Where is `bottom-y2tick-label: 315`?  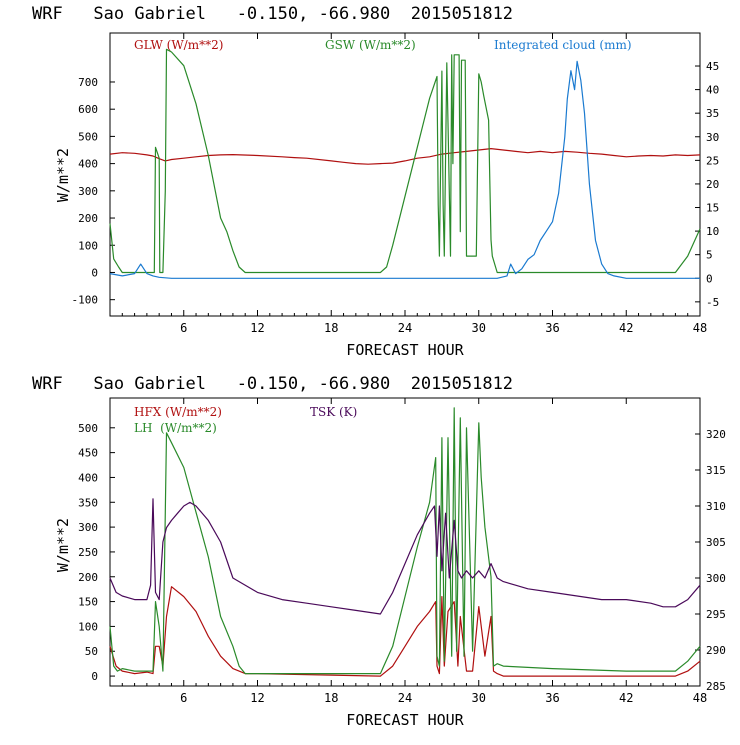
bottom-y2tick-label: 315 is located at coordinates (716, 470).